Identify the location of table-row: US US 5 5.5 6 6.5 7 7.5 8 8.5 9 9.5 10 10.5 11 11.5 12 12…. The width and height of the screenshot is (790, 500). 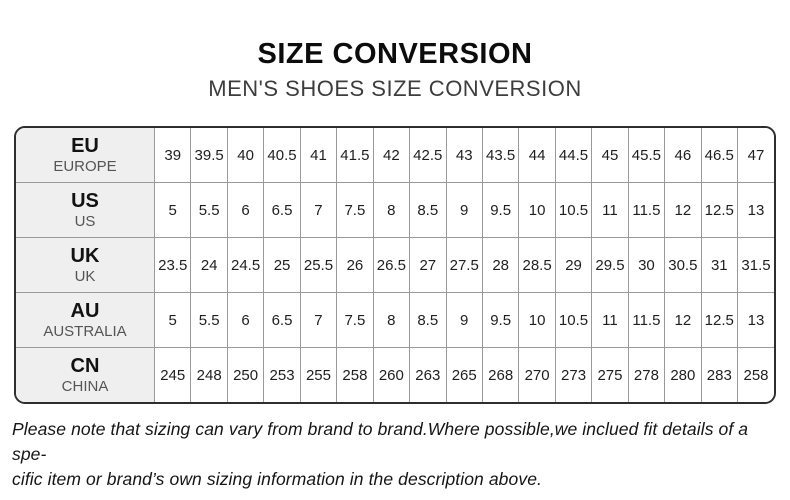
(395, 210).